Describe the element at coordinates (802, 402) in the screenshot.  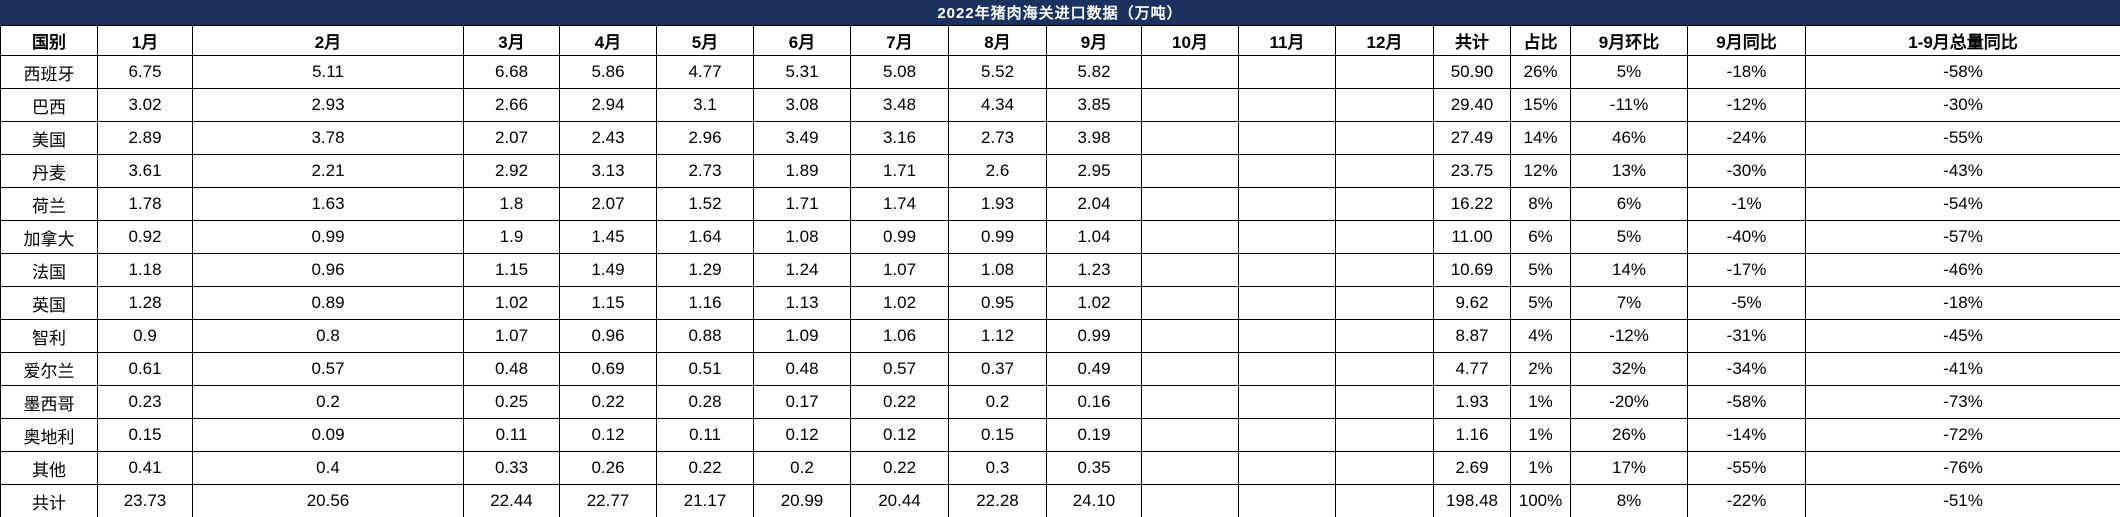
I see `value-cell: 0.17` at that location.